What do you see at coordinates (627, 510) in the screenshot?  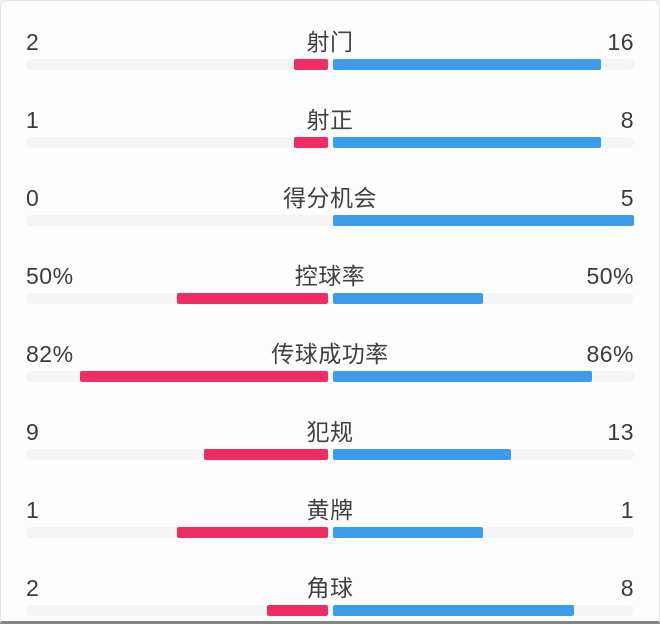 I see `stat-right-value: 1` at bounding box center [627, 510].